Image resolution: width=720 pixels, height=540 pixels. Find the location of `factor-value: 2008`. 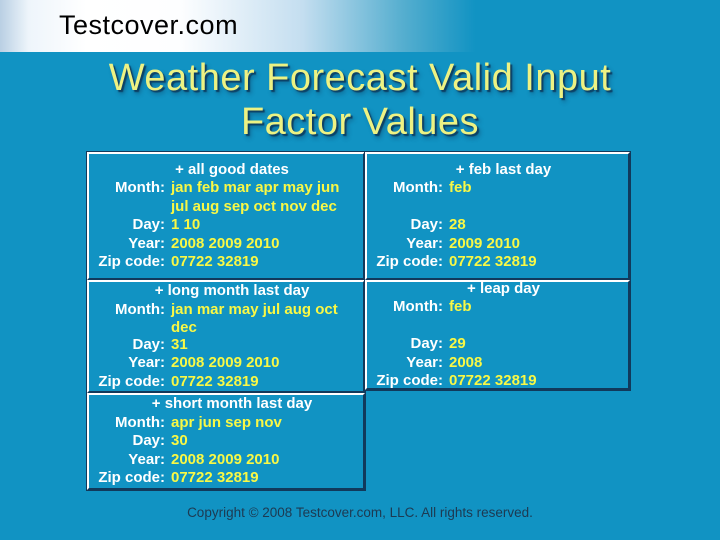

factor-value: 2008 is located at coordinates (466, 362).